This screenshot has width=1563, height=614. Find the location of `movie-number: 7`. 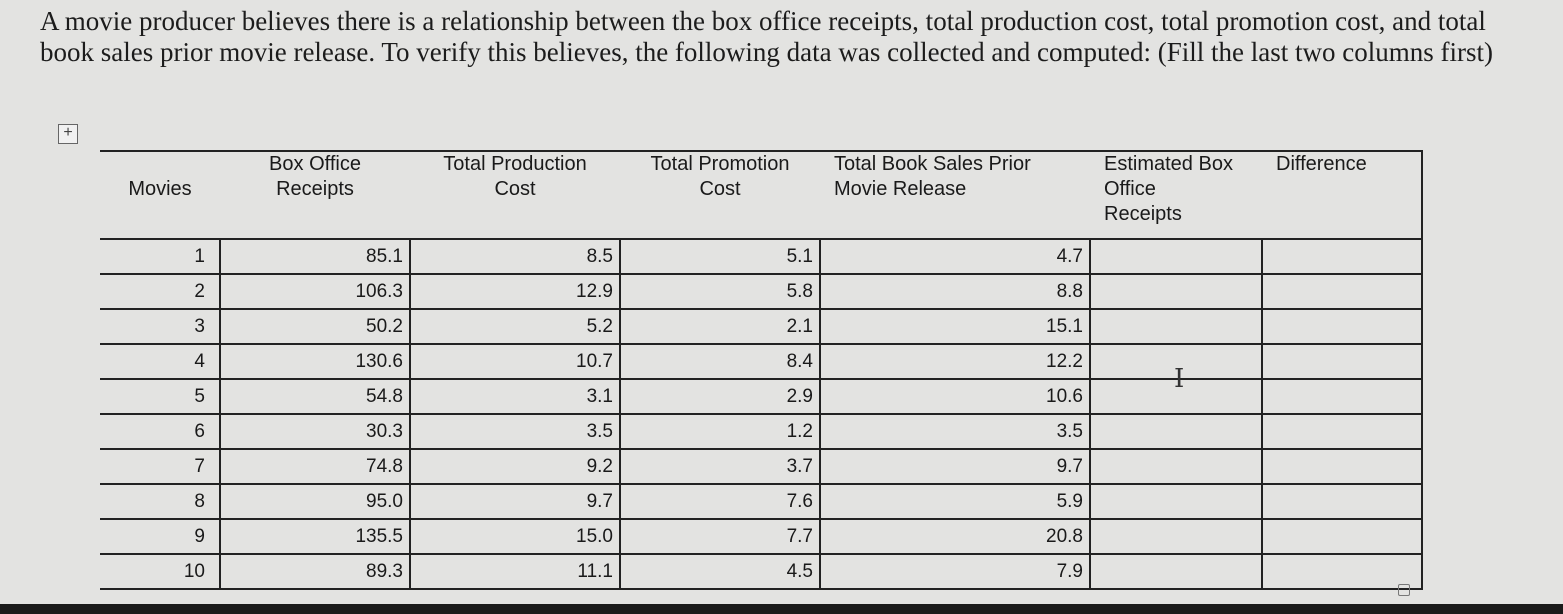

movie-number: 7 is located at coordinates (160, 467).